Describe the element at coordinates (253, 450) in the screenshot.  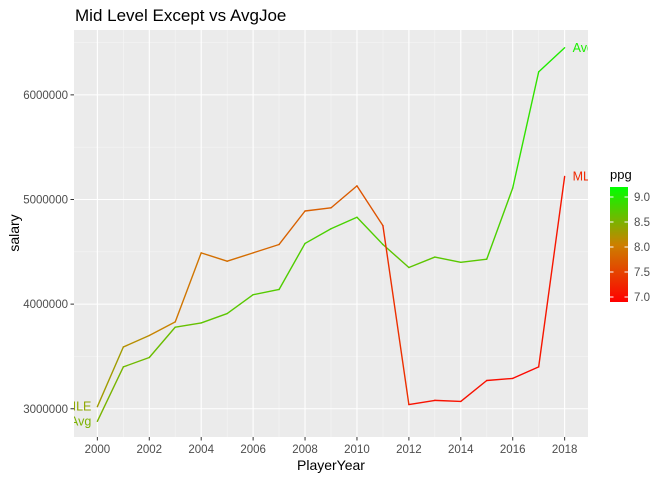
I see `x-tick-label: 2006` at that location.